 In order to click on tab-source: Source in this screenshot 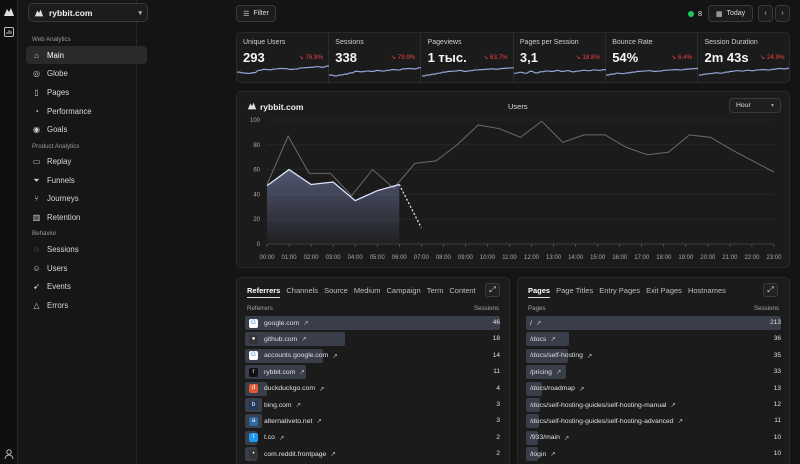, I will do `click(336, 290)`.